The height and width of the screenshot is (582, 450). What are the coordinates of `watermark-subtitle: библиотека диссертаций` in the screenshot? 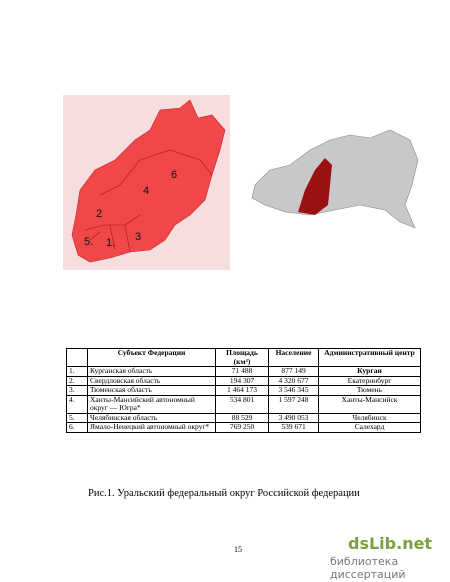 It's located at (368, 568).